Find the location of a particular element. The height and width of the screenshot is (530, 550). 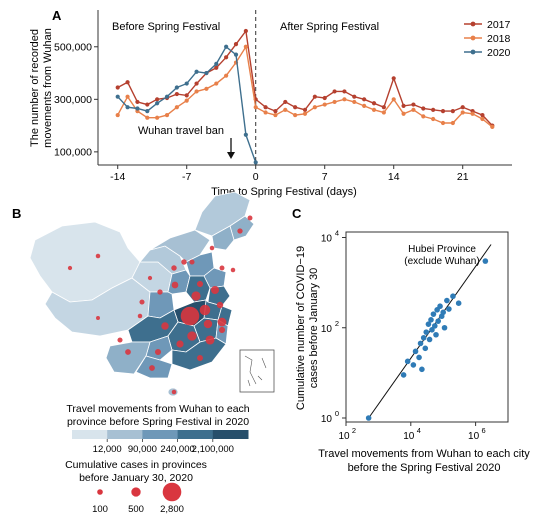

panel-a-y-ticks: 100,000 300,000 500,000 is located at coordinates (76, 99).